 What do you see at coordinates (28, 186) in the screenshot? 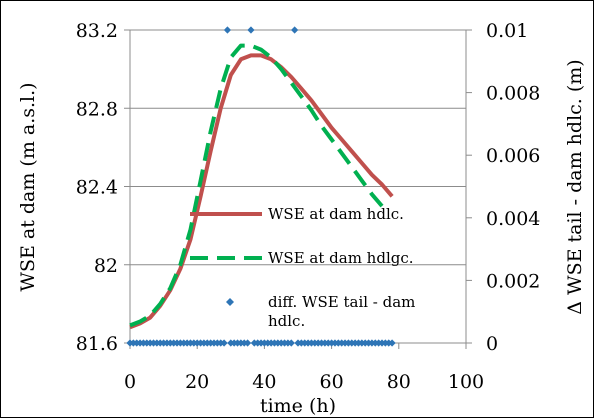
I see `y-left-axis-title: WSE at dam (m a.s.l.)` at bounding box center [28, 186].